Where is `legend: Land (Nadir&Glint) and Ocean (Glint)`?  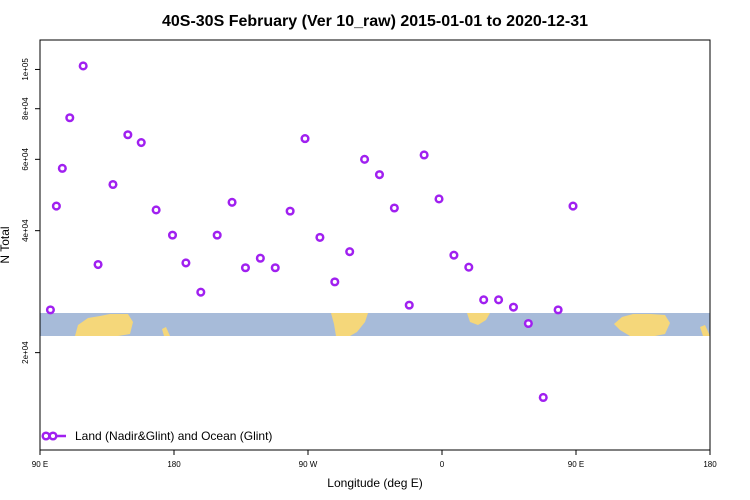 legend: Land (Nadir&Glint) and Ocean (Glint) is located at coordinates (156, 436).